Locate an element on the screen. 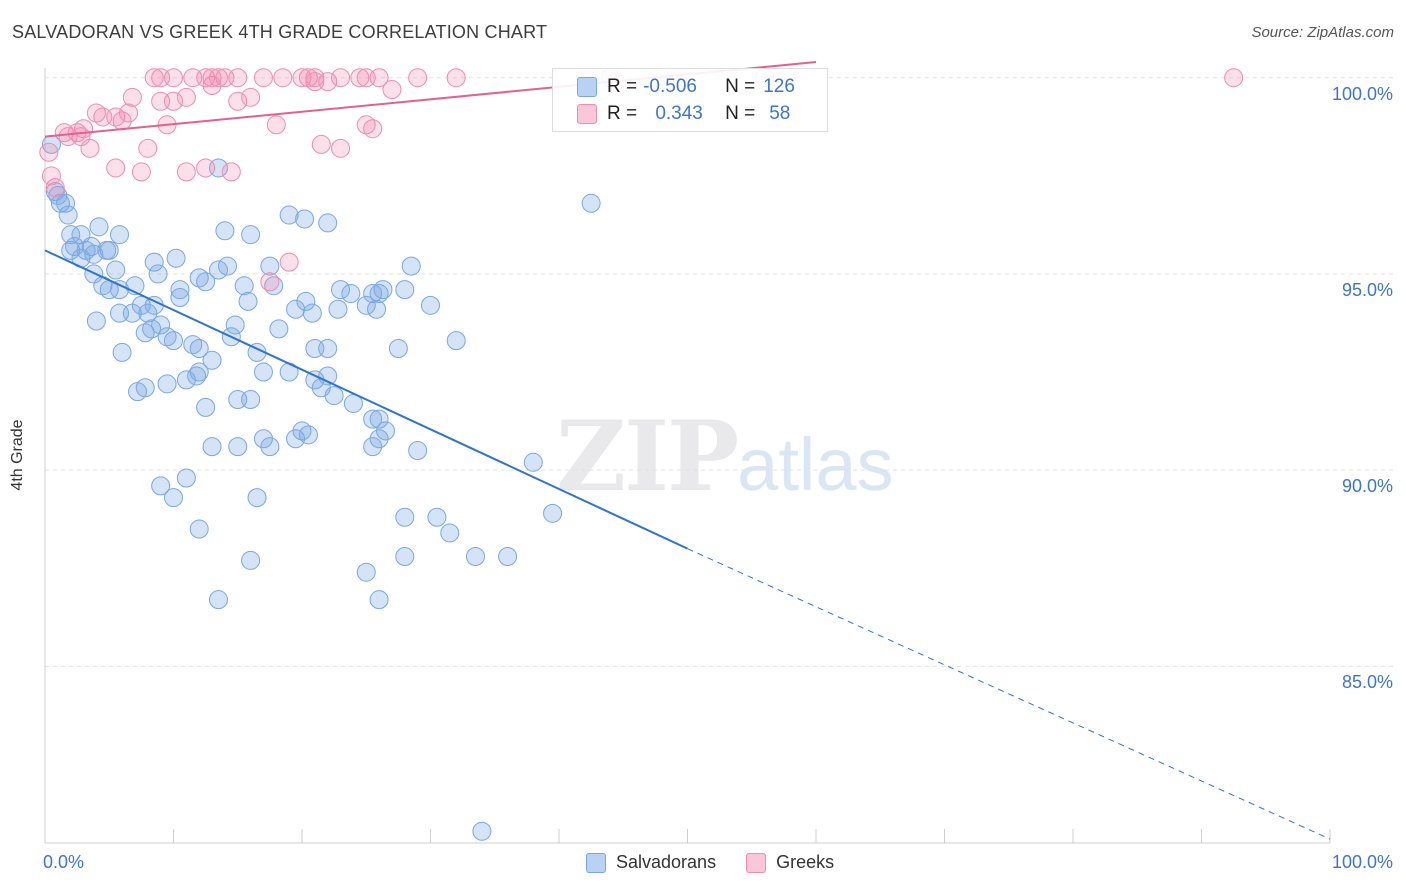 The image size is (1406, 892). watermark-zip: ZIP is located at coordinates (647, 456).